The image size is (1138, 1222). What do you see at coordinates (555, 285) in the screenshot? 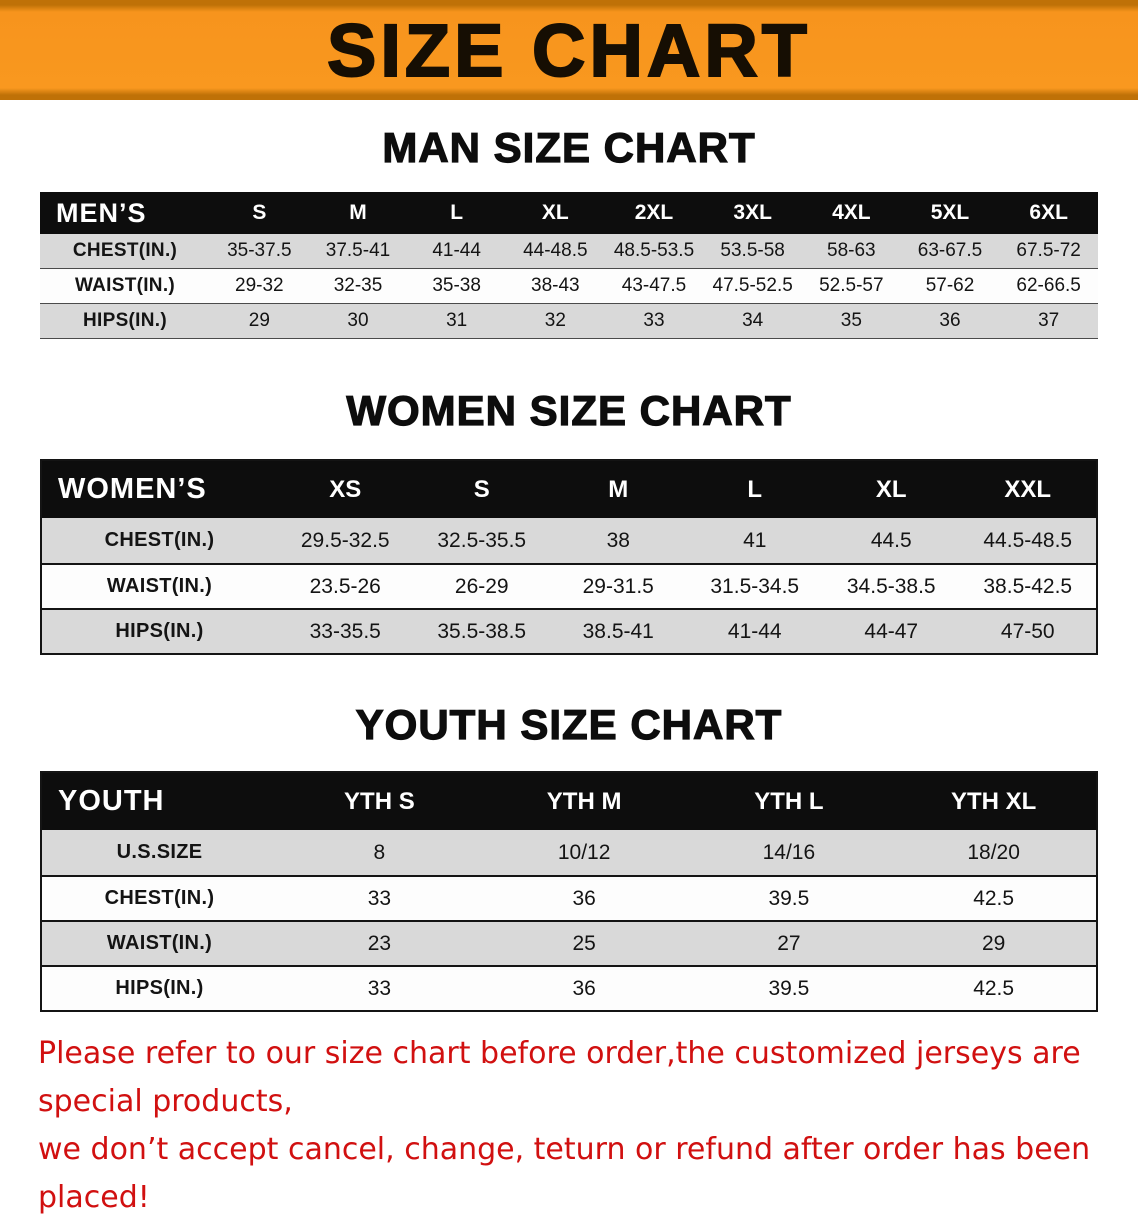
I see `size-value: 38-43` at bounding box center [555, 285].